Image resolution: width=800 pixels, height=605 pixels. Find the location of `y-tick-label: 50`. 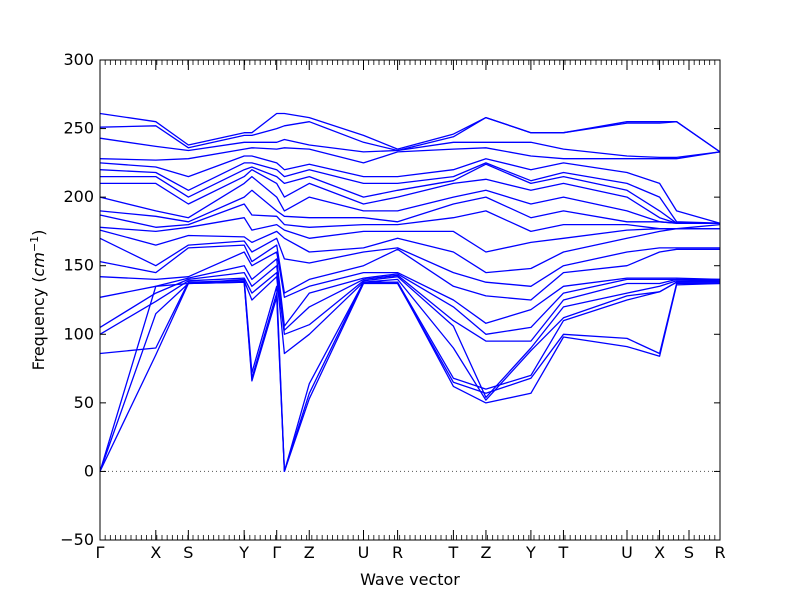

y-tick-label: 50 is located at coordinates (84, 402).